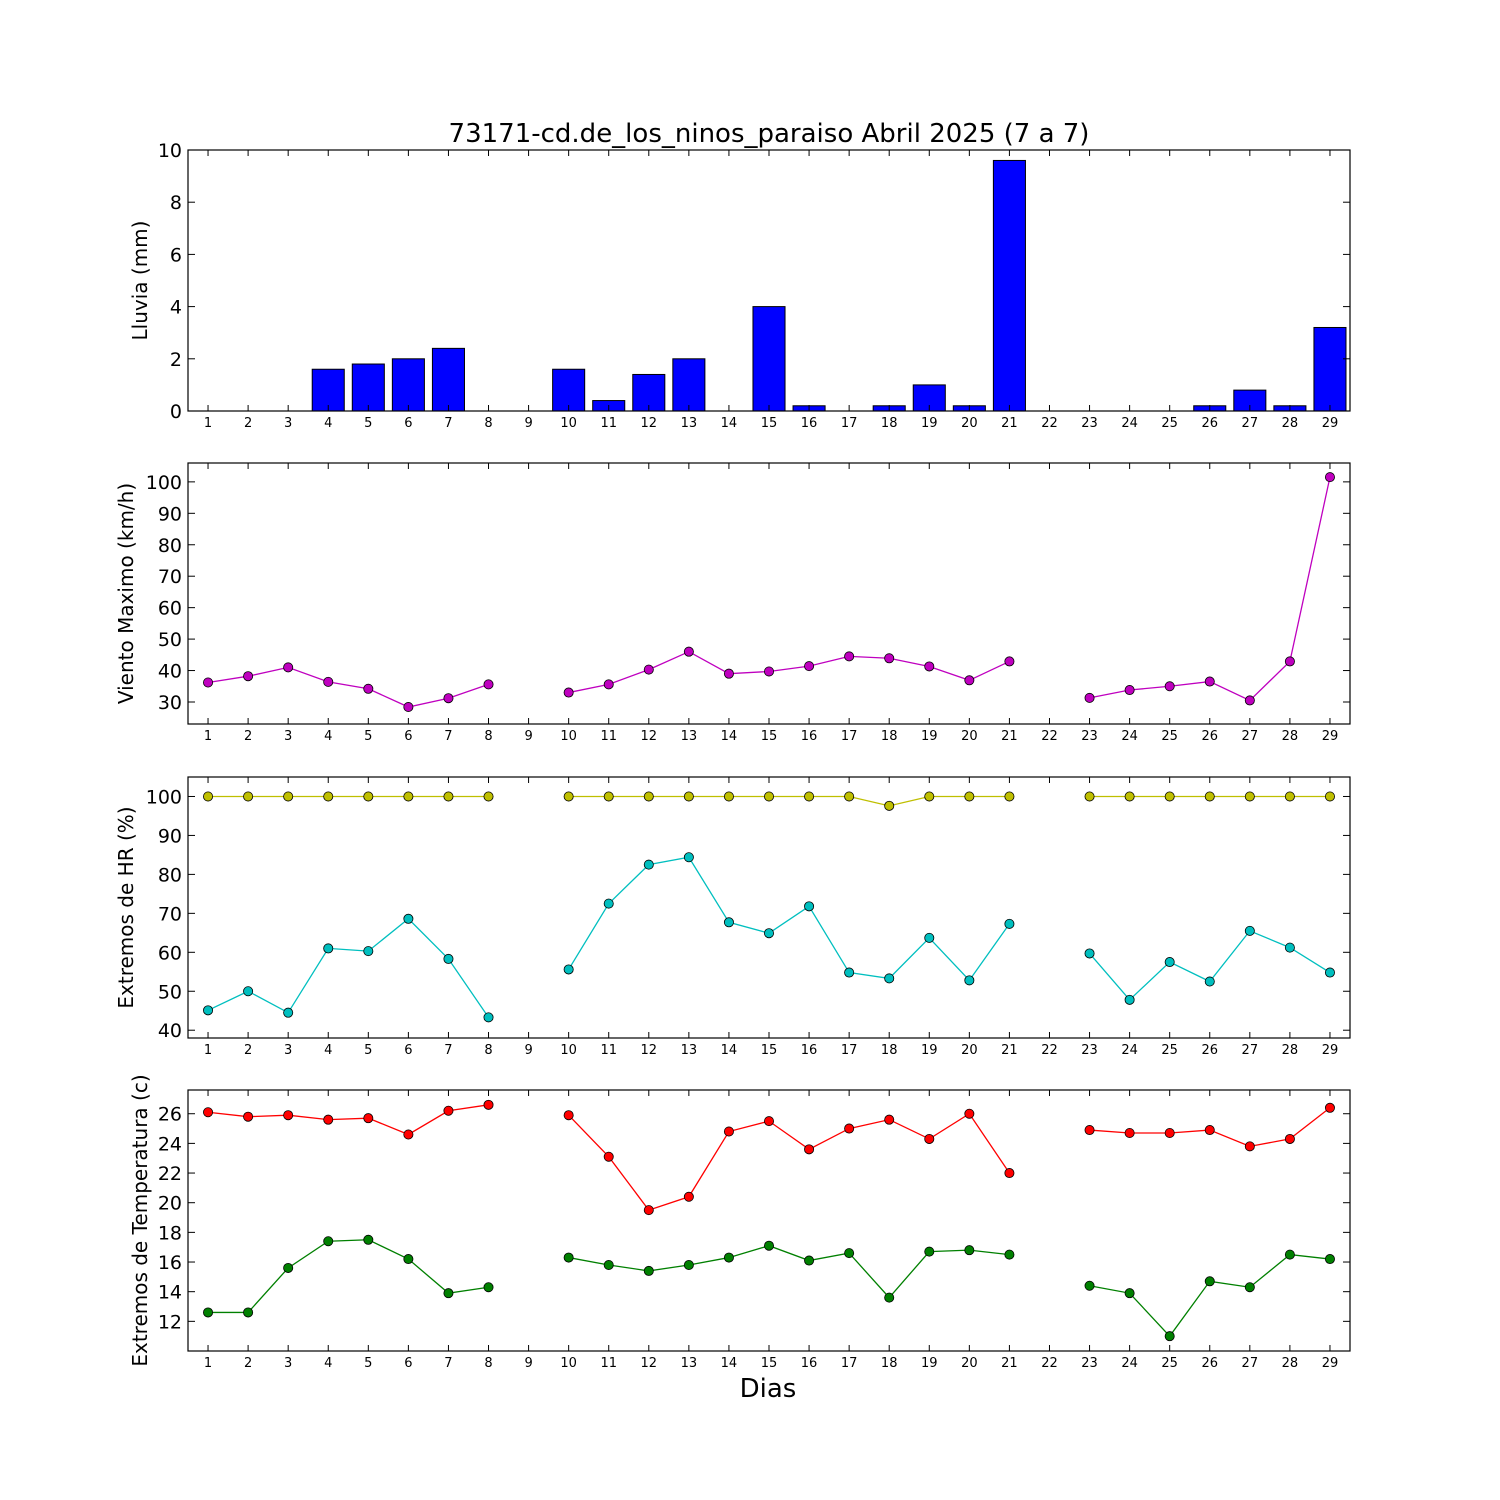 This screenshot has width=1500, height=1500. Describe the element at coordinates (929, 736) in the screenshot. I see `x-tick-label: 19` at that location.